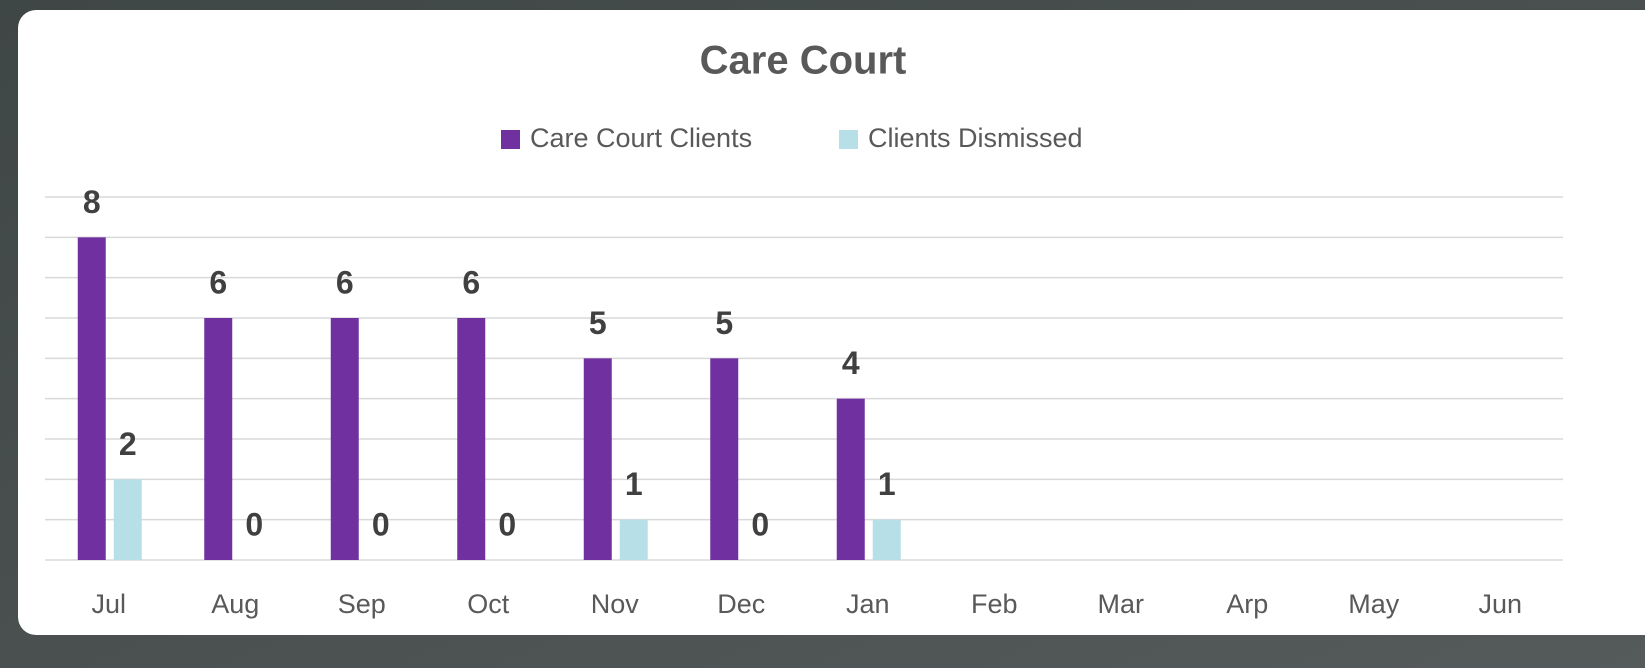  I want to click on data-label: 2, so click(128, 444).